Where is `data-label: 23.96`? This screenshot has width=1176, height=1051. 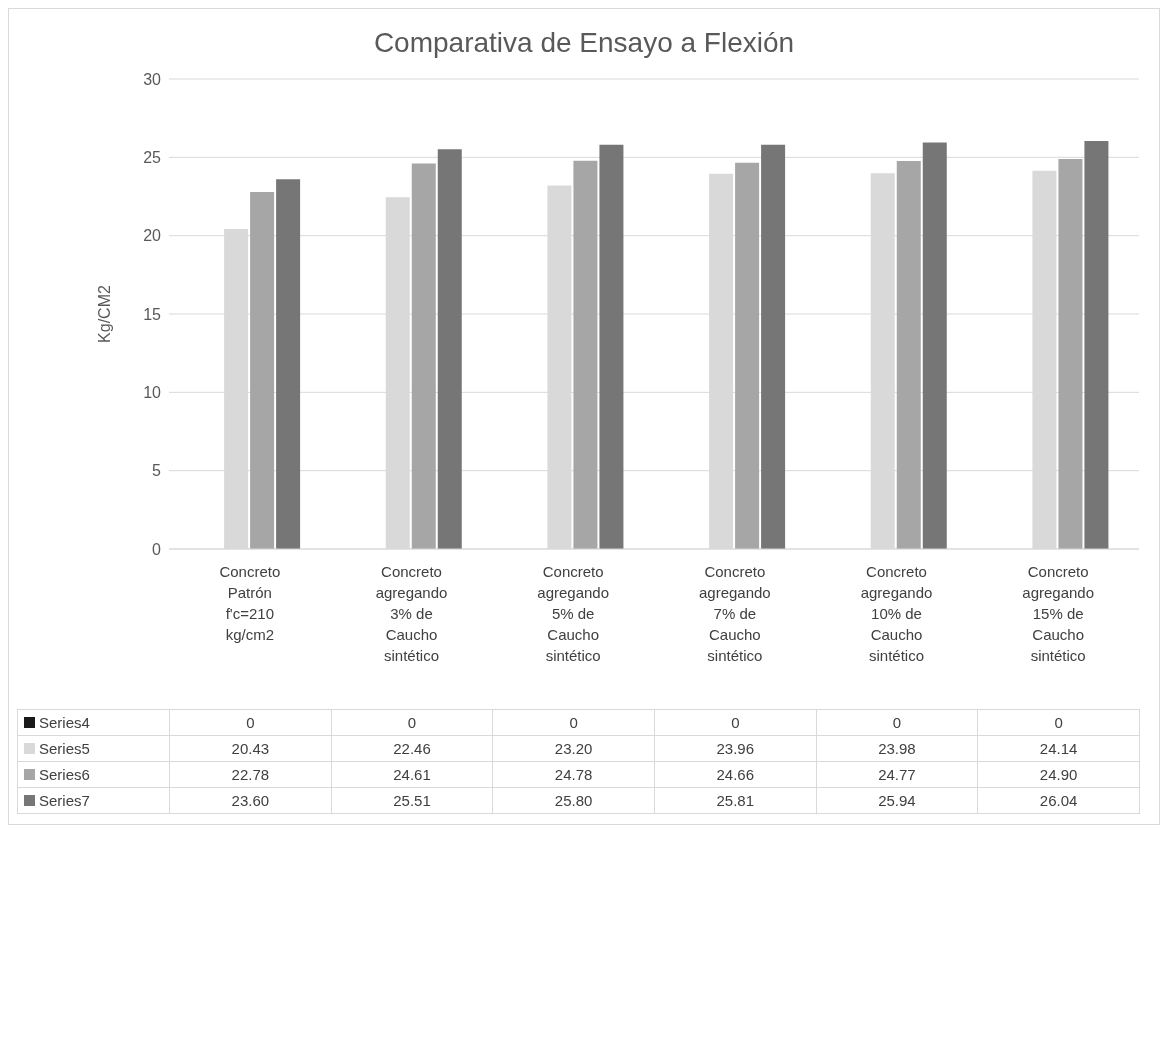 data-label: 23.96 is located at coordinates (735, 748).